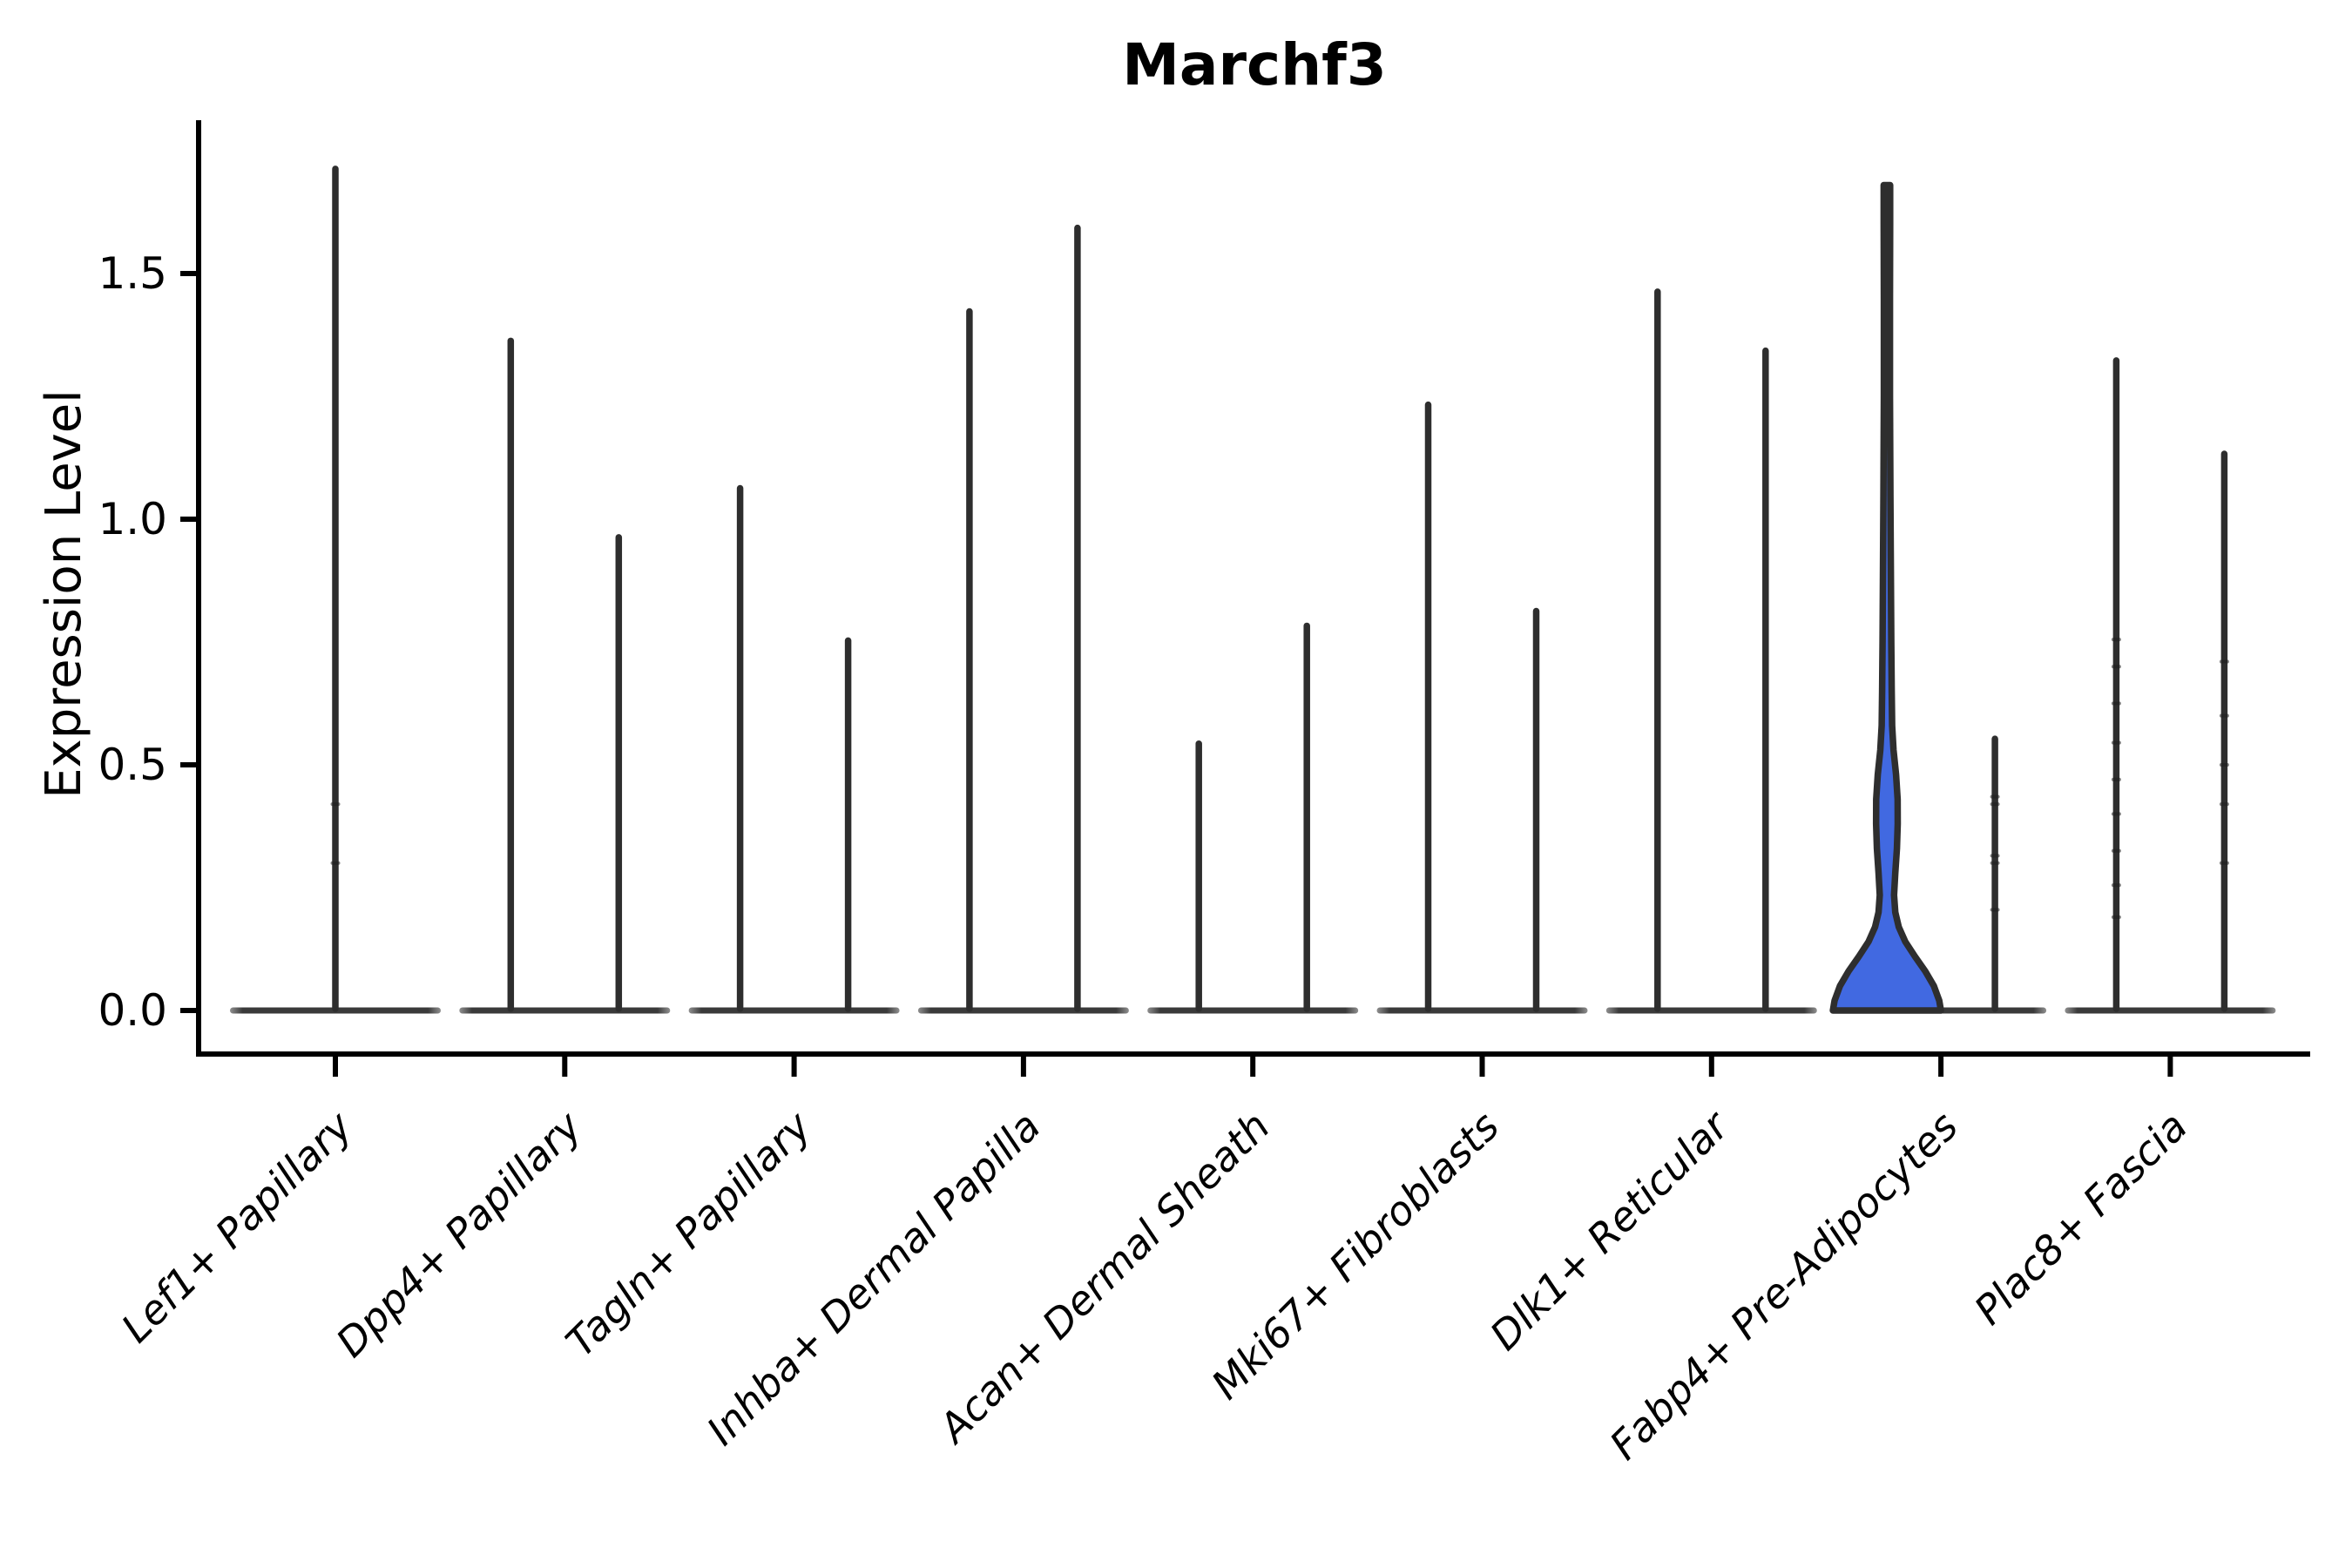 Image resolution: width=2352 pixels, height=1568 pixels. I want to click on chart-title: Marchf3, so click(1254, 64).